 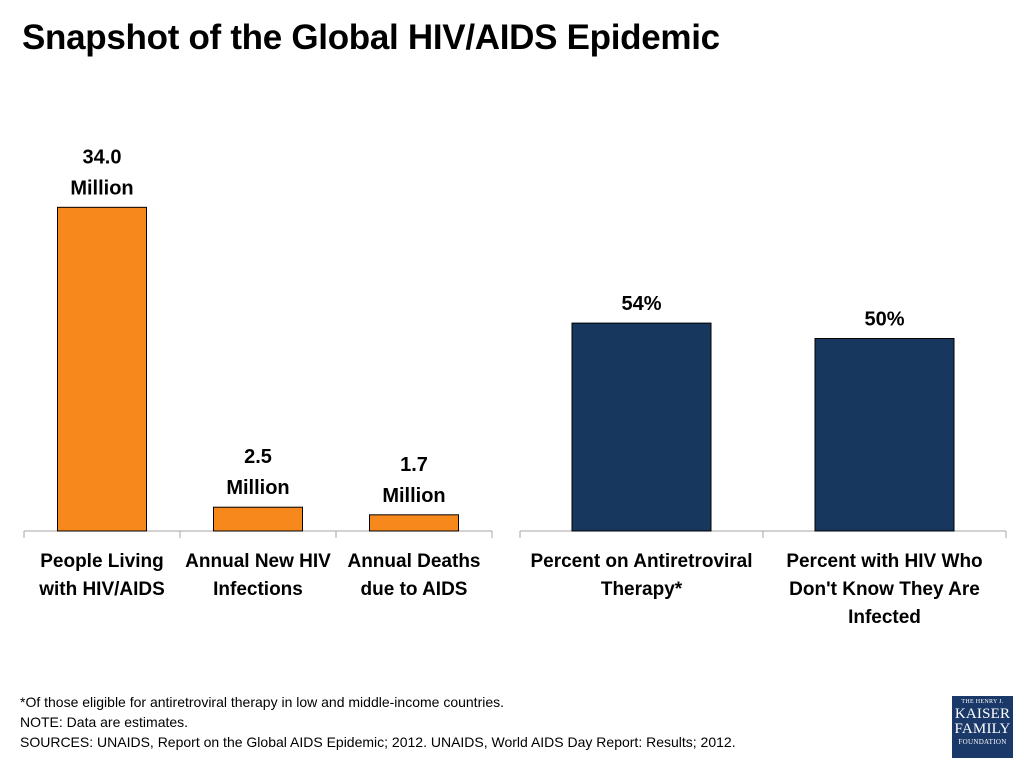 What do you see at coordinates (982, 702) in the screenshot?
I see `logo-line-1: THE HENRY J.` at bounding box center [982, 702].